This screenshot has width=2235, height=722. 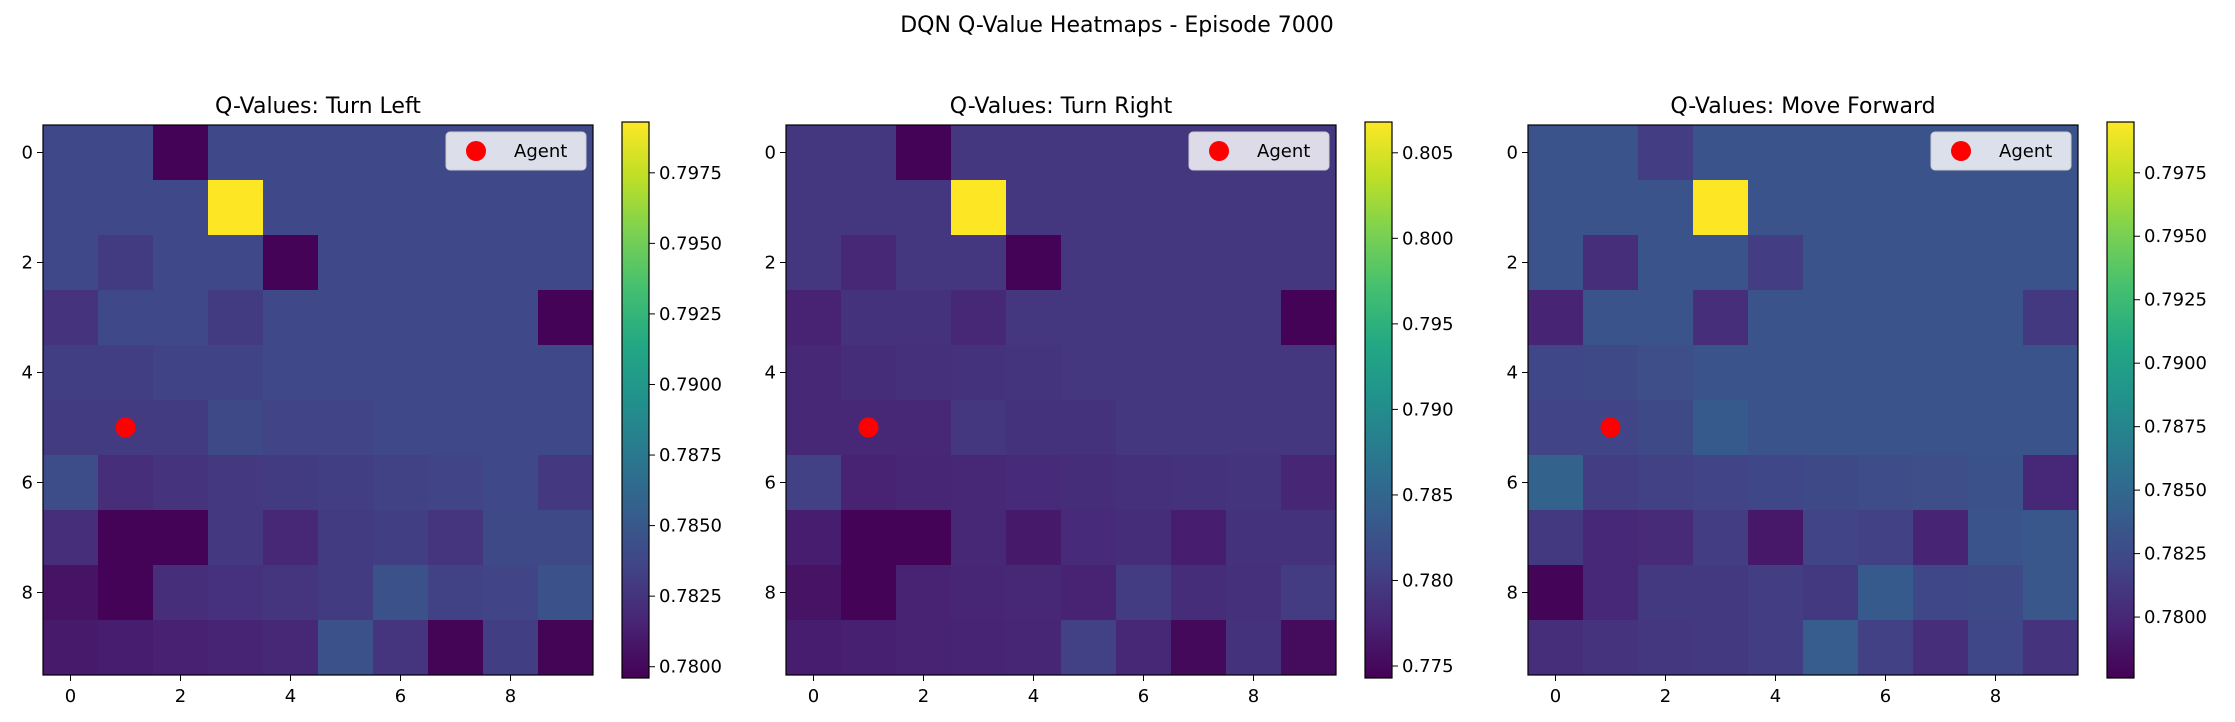 What do you see at coordinates (2175, 236) in the screenshot?
I see `colorbar-tick-label: 0.7950` at bounding box center [2175, 236].